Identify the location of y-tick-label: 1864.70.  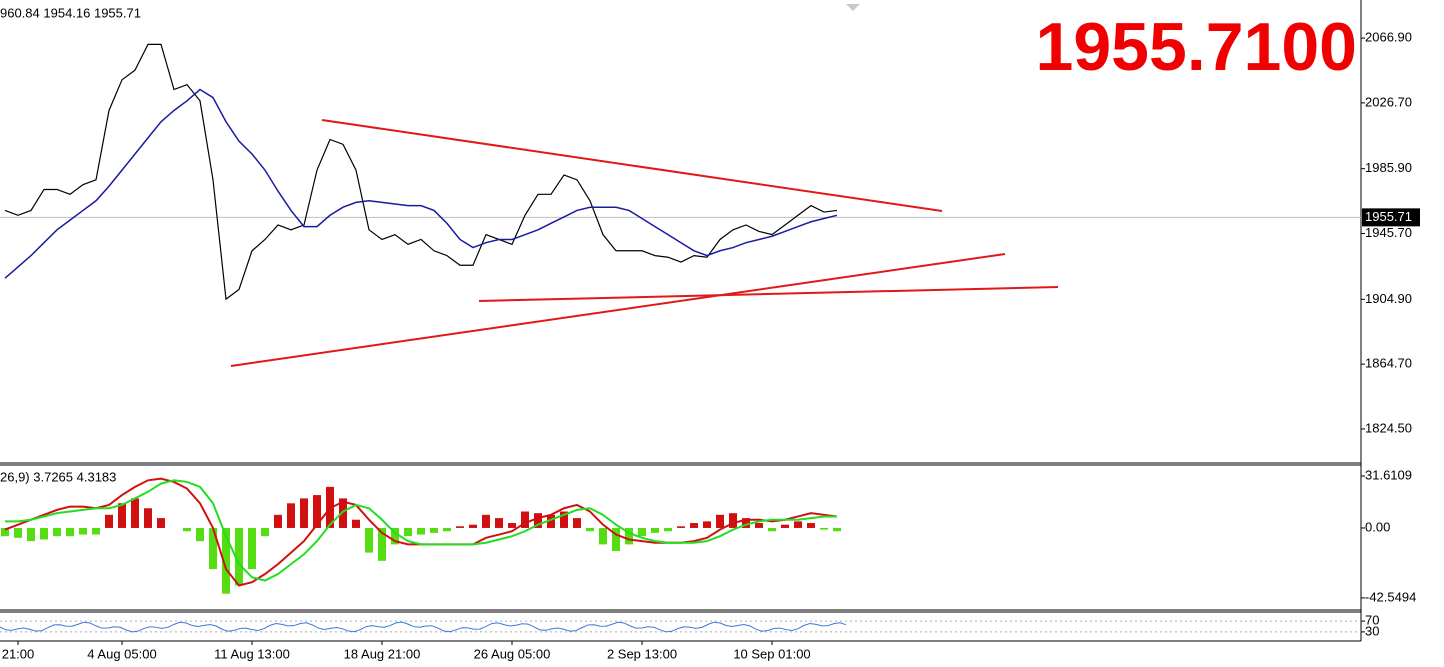
(1388, 363).